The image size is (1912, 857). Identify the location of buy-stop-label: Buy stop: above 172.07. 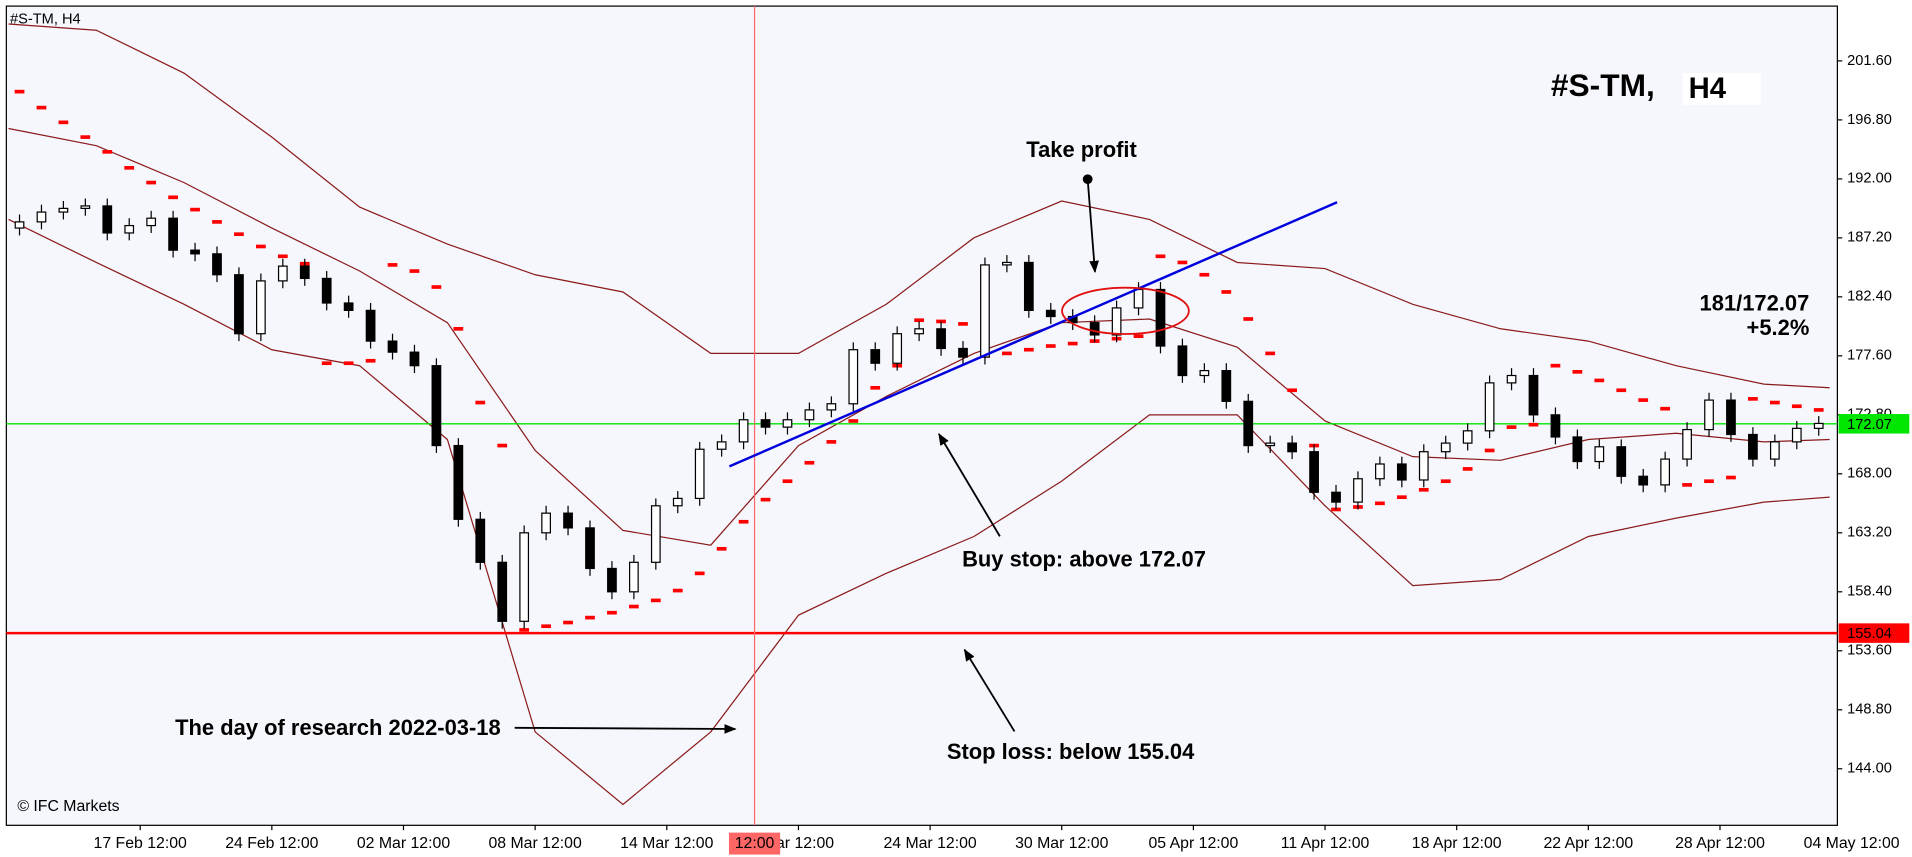
(1084, 559).